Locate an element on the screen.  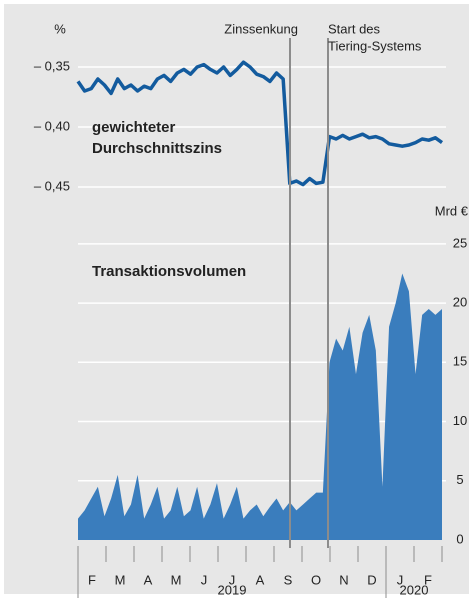
x-tick-label: D is located at coordinates (371, 579).